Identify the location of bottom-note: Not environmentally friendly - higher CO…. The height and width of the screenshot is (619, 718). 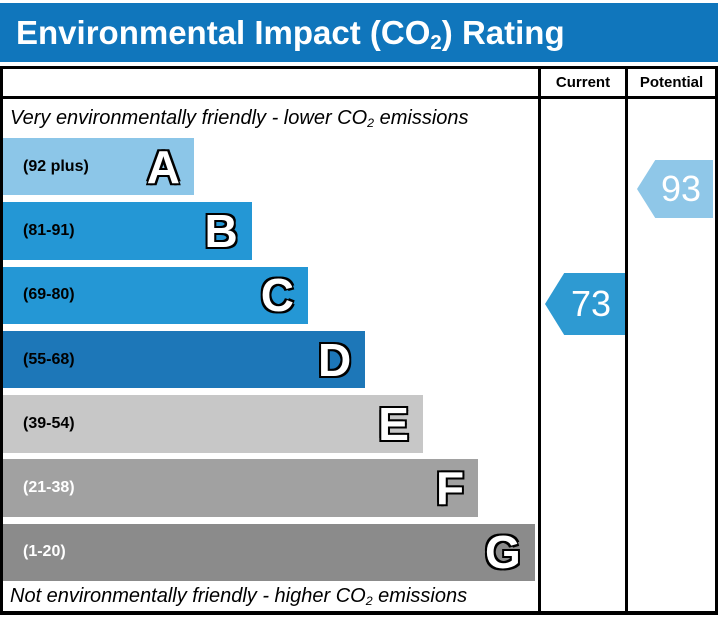
(268, 596).